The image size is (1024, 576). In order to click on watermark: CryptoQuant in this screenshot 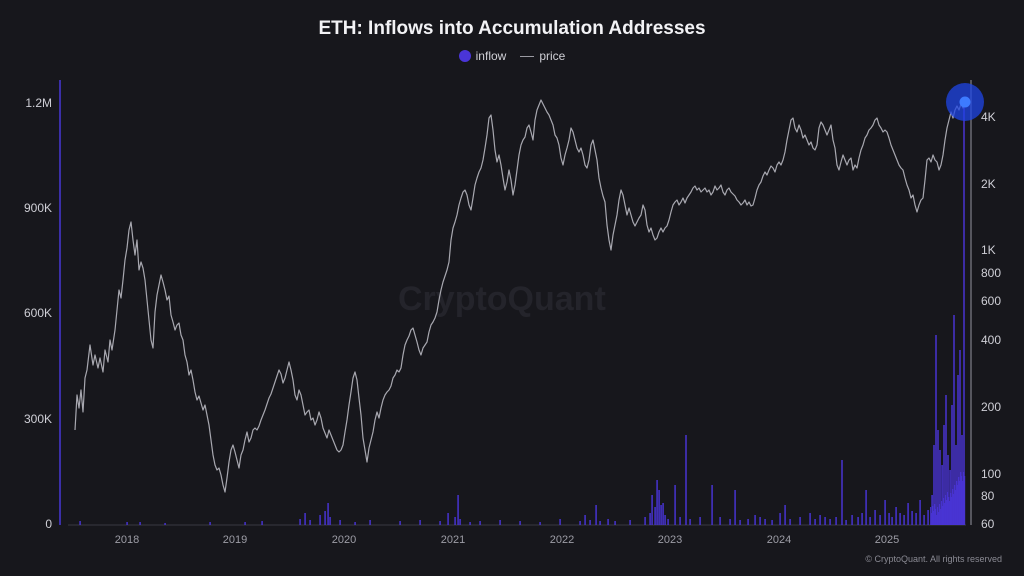, I will do `click(502, 299)`.